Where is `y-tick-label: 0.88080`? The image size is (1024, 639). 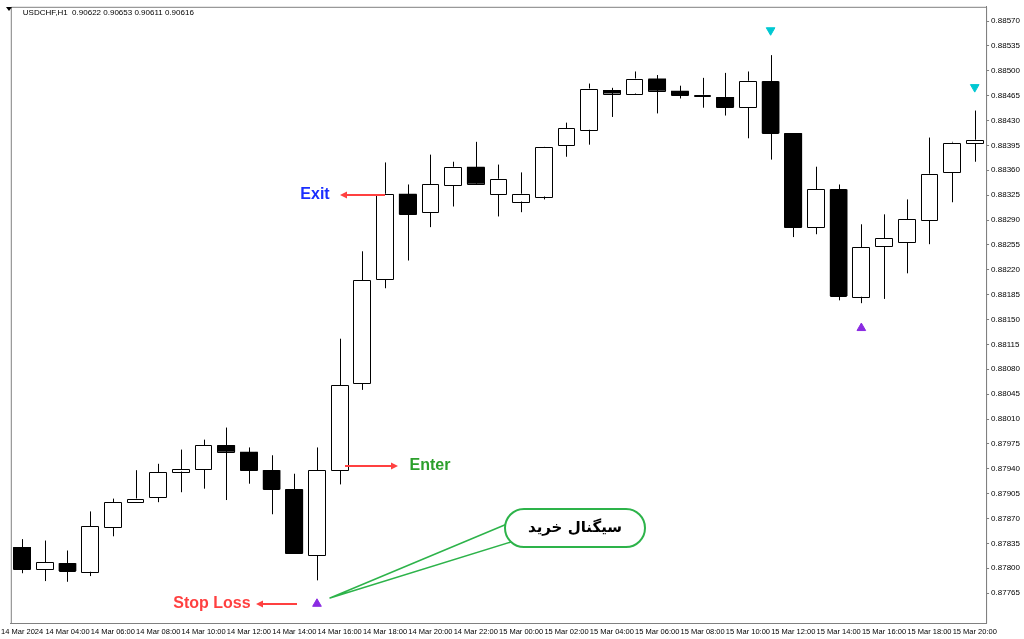
y-tick-label: 0.88080 is located at coordinates (1006, 369).